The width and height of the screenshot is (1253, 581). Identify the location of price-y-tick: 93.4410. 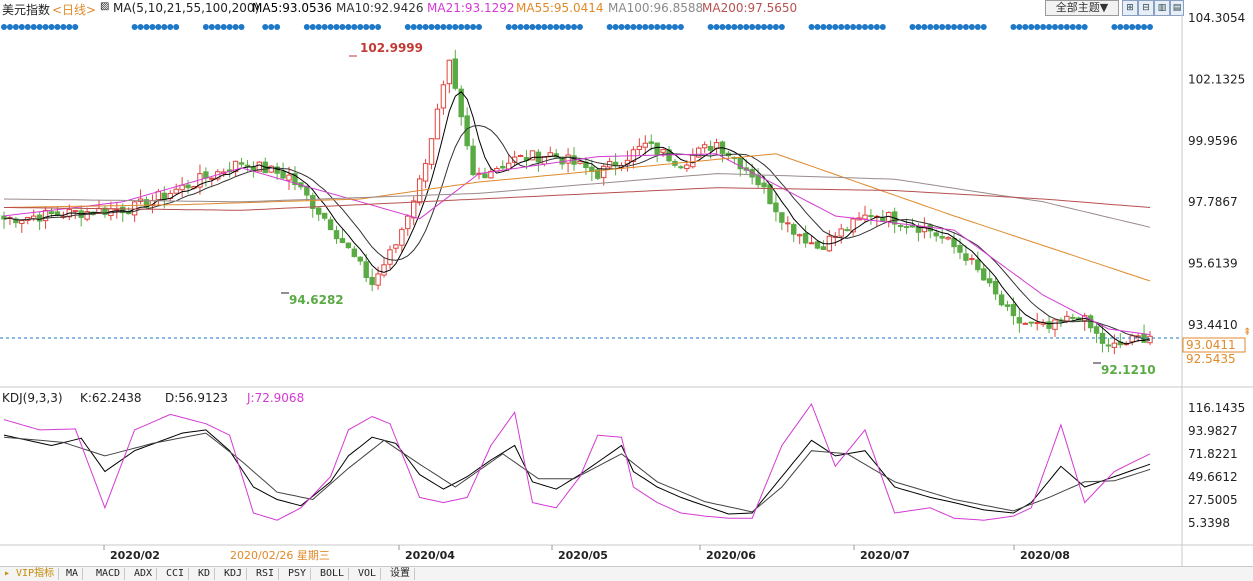
(1213, 325).